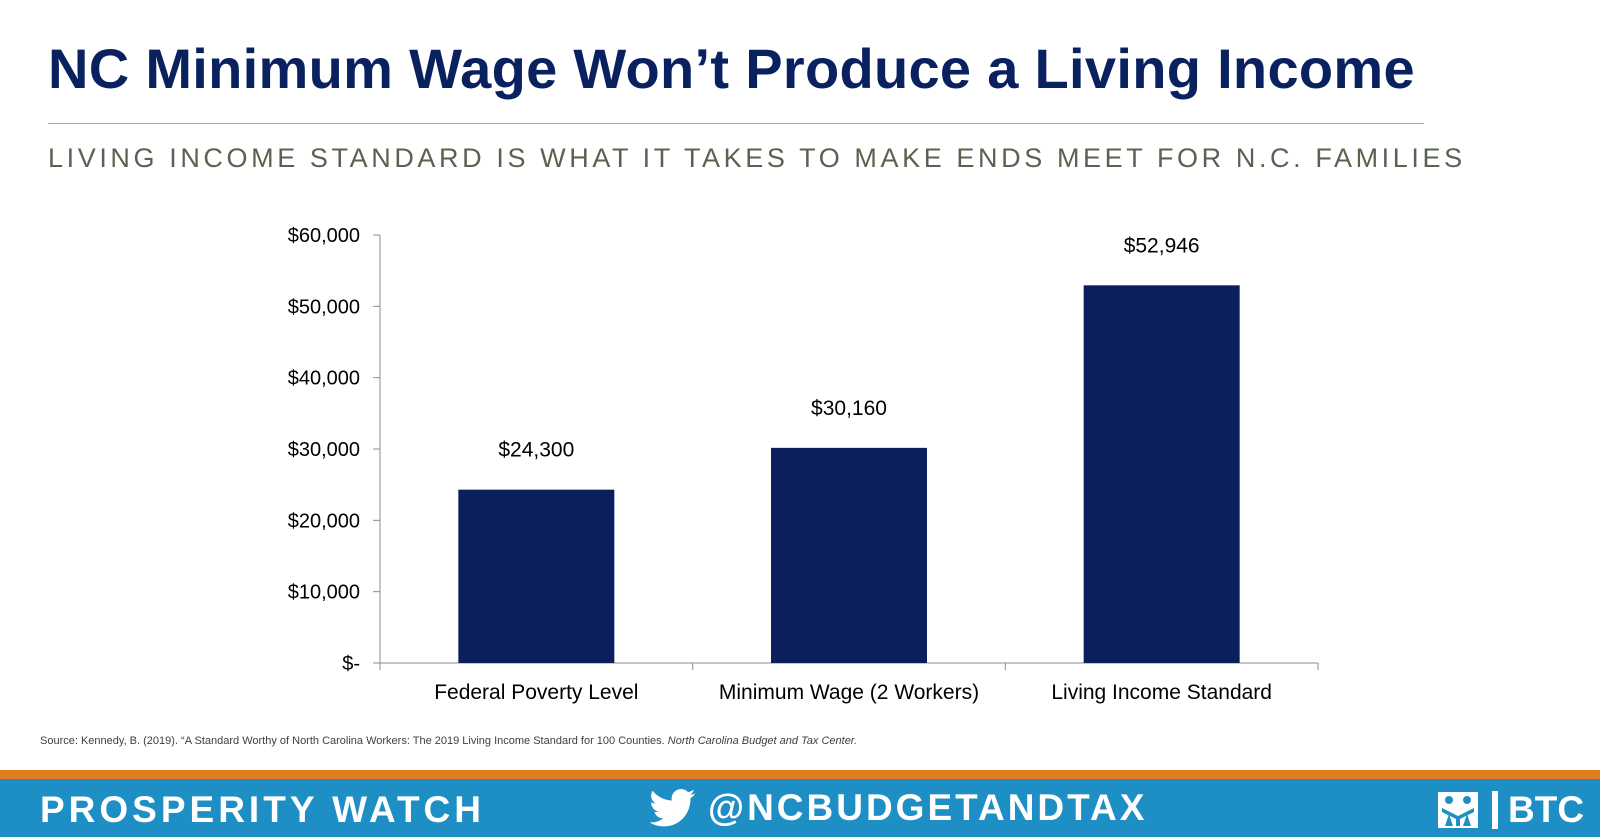 The height and width of the screenshot is (837, 1600). I want to click on data-label: $24,300, so click(536, 450).